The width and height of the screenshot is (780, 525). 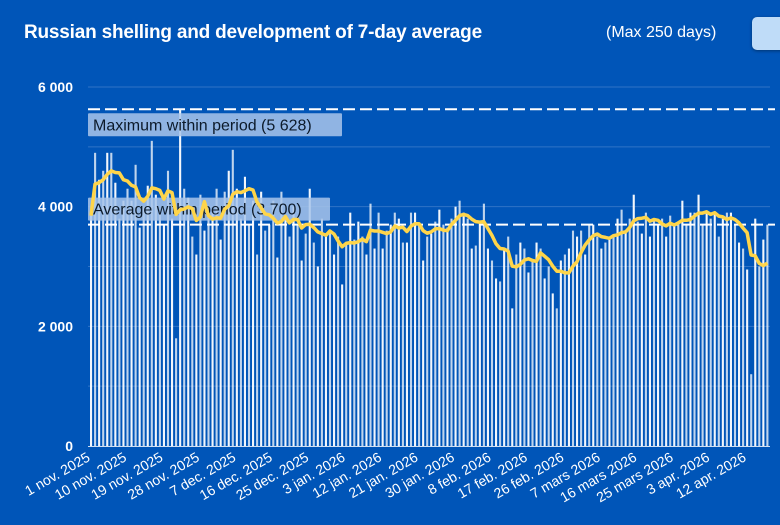 I want to click on range-note: (Max 250 days), so click(x=661, y=32).